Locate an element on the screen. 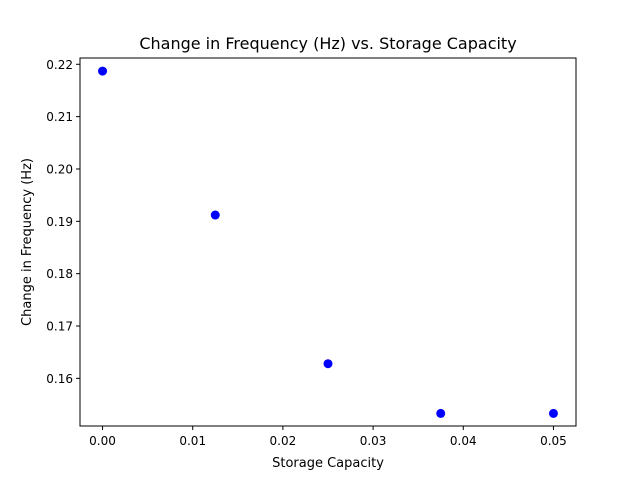 Image resolution: width=640 pixels, height=480 pixels. x-tick-label: 0.01 is located at coordinates (192, 441).